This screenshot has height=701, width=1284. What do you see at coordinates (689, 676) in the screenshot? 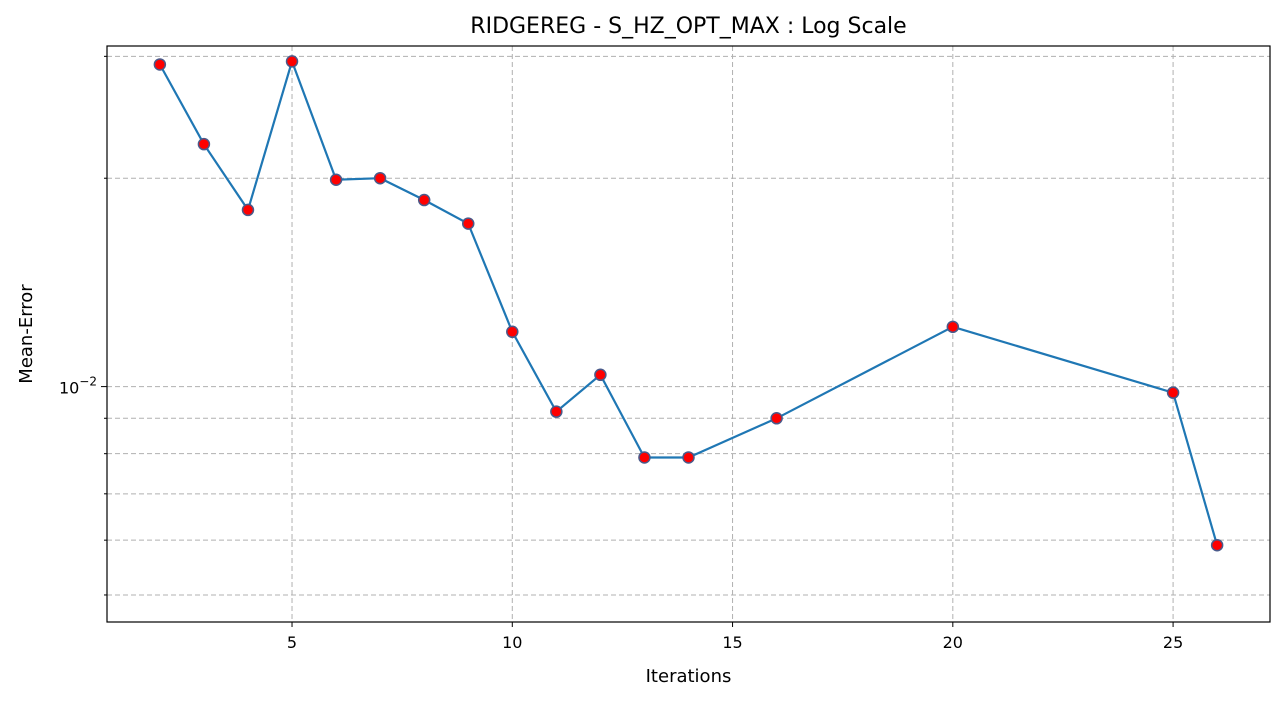
I see `x-axis-label: Iterations` at bounding box center [689, 676].